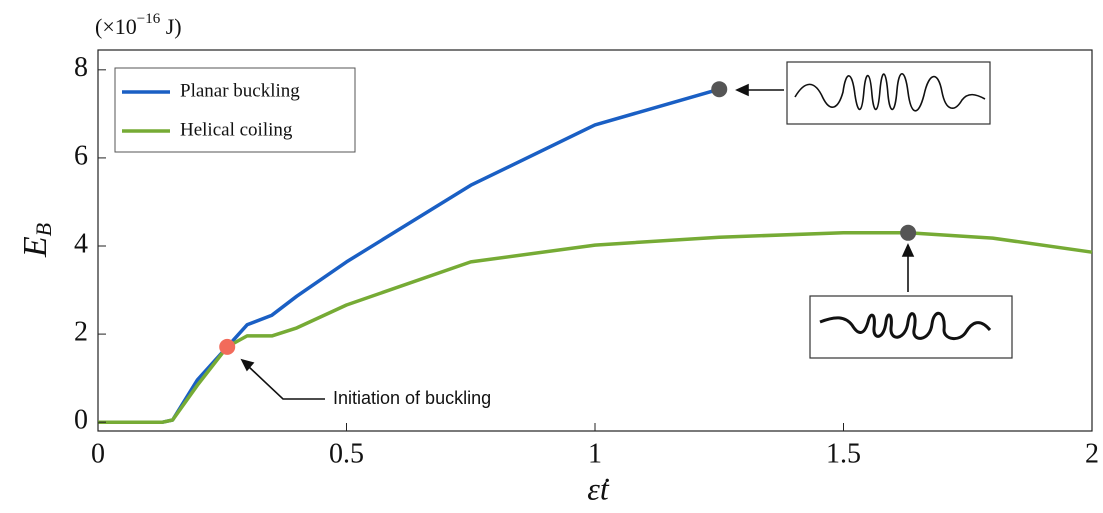  What do you see at coordinates (81, 243) in the screenshot?
I see `y-tick-label: 4` at bounding box center [81, 243].